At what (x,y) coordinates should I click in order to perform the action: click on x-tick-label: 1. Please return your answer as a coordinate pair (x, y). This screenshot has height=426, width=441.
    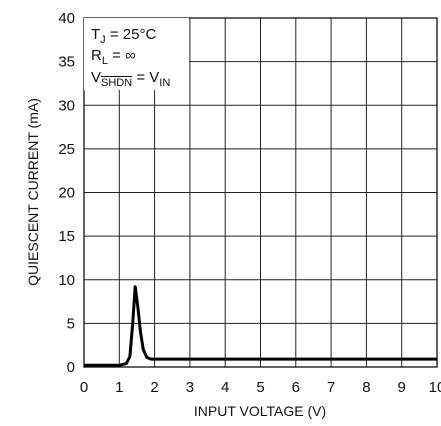
    Looking at the image, I should click on (119, 387).